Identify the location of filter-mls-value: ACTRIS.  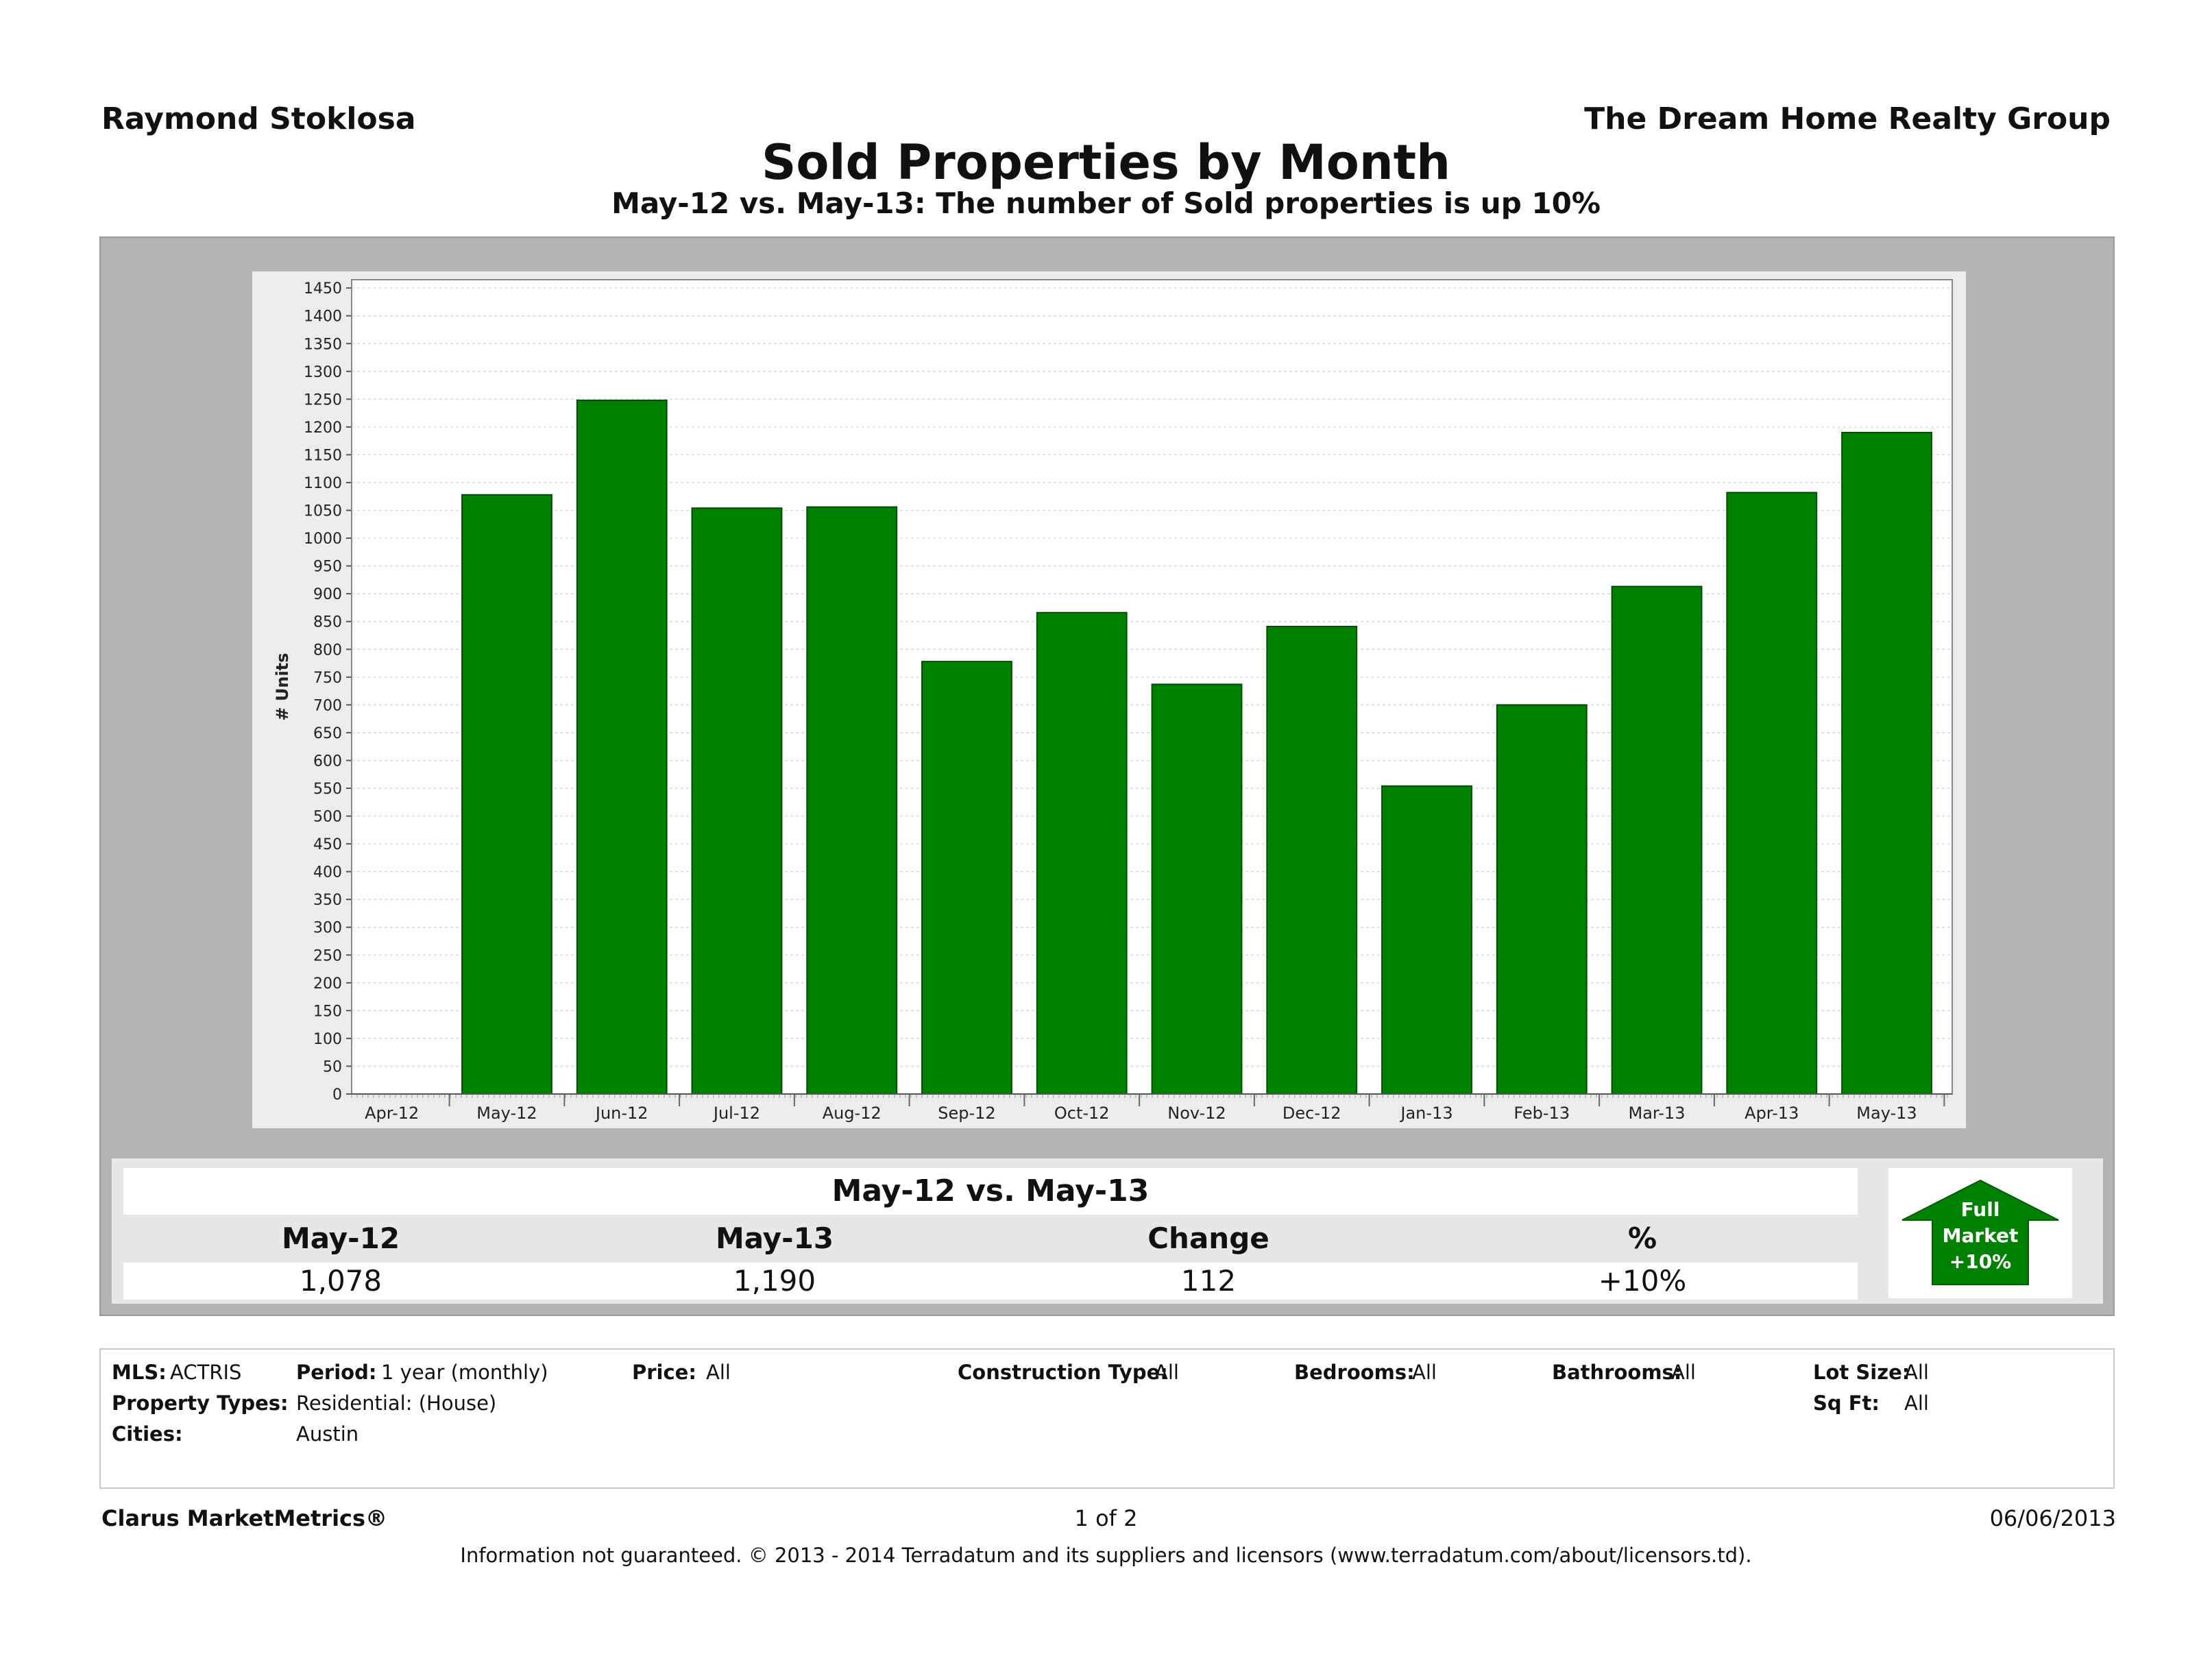
(206, 1372).